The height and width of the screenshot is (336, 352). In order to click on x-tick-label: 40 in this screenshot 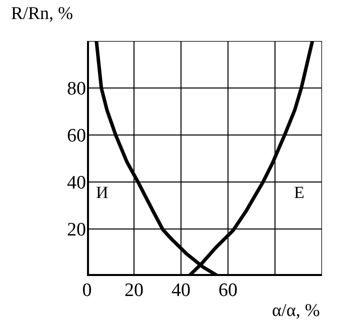, I will do `click(181, 290)`.